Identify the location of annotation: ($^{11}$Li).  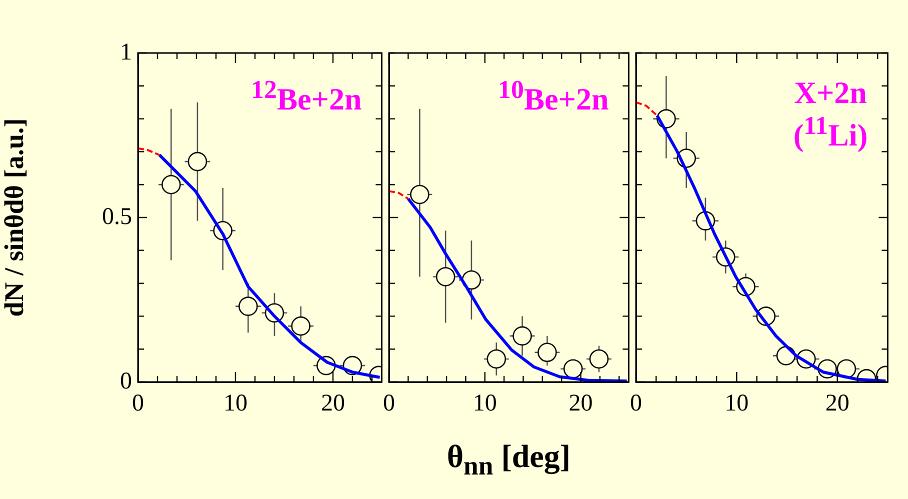
(830, 131).